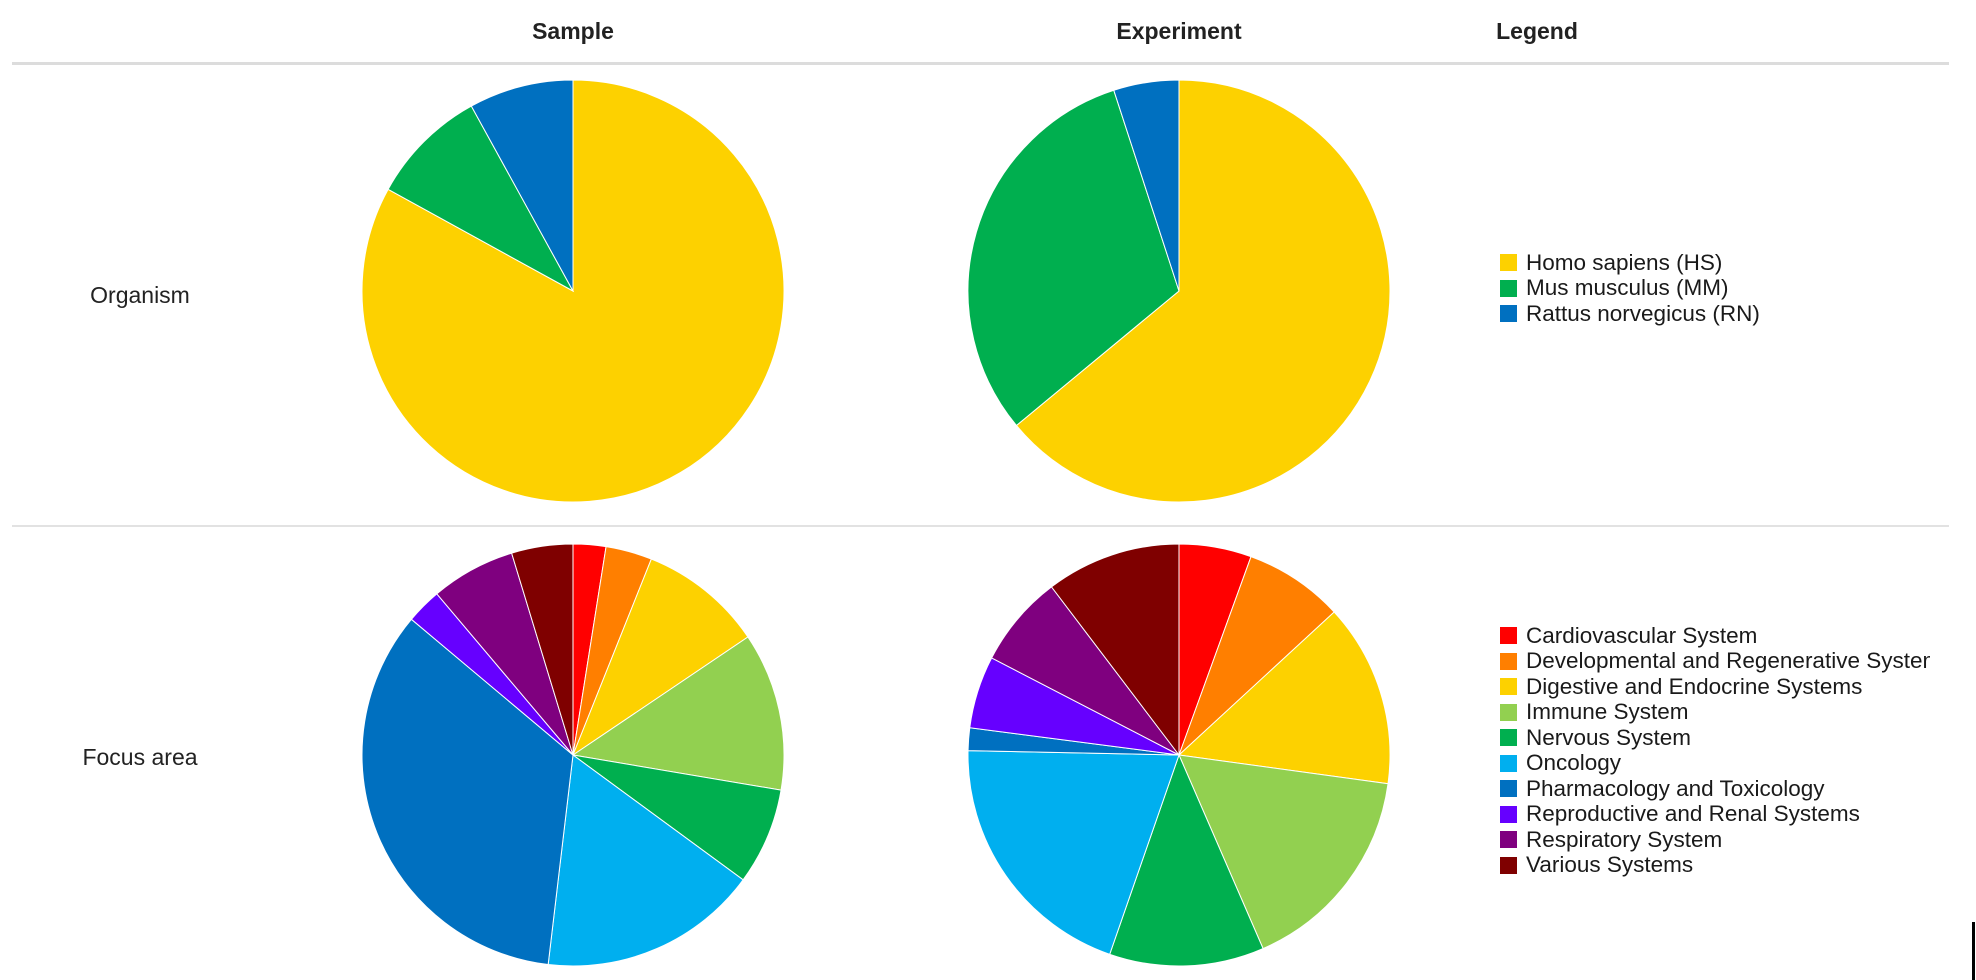 The width and height of the screenshot is (1976, 980). What do you see at coordinates (1643, 313) in the screenshot?
I see `legend-label: Rattus norvegicus (RN)` at bounding box center [1643, 313].